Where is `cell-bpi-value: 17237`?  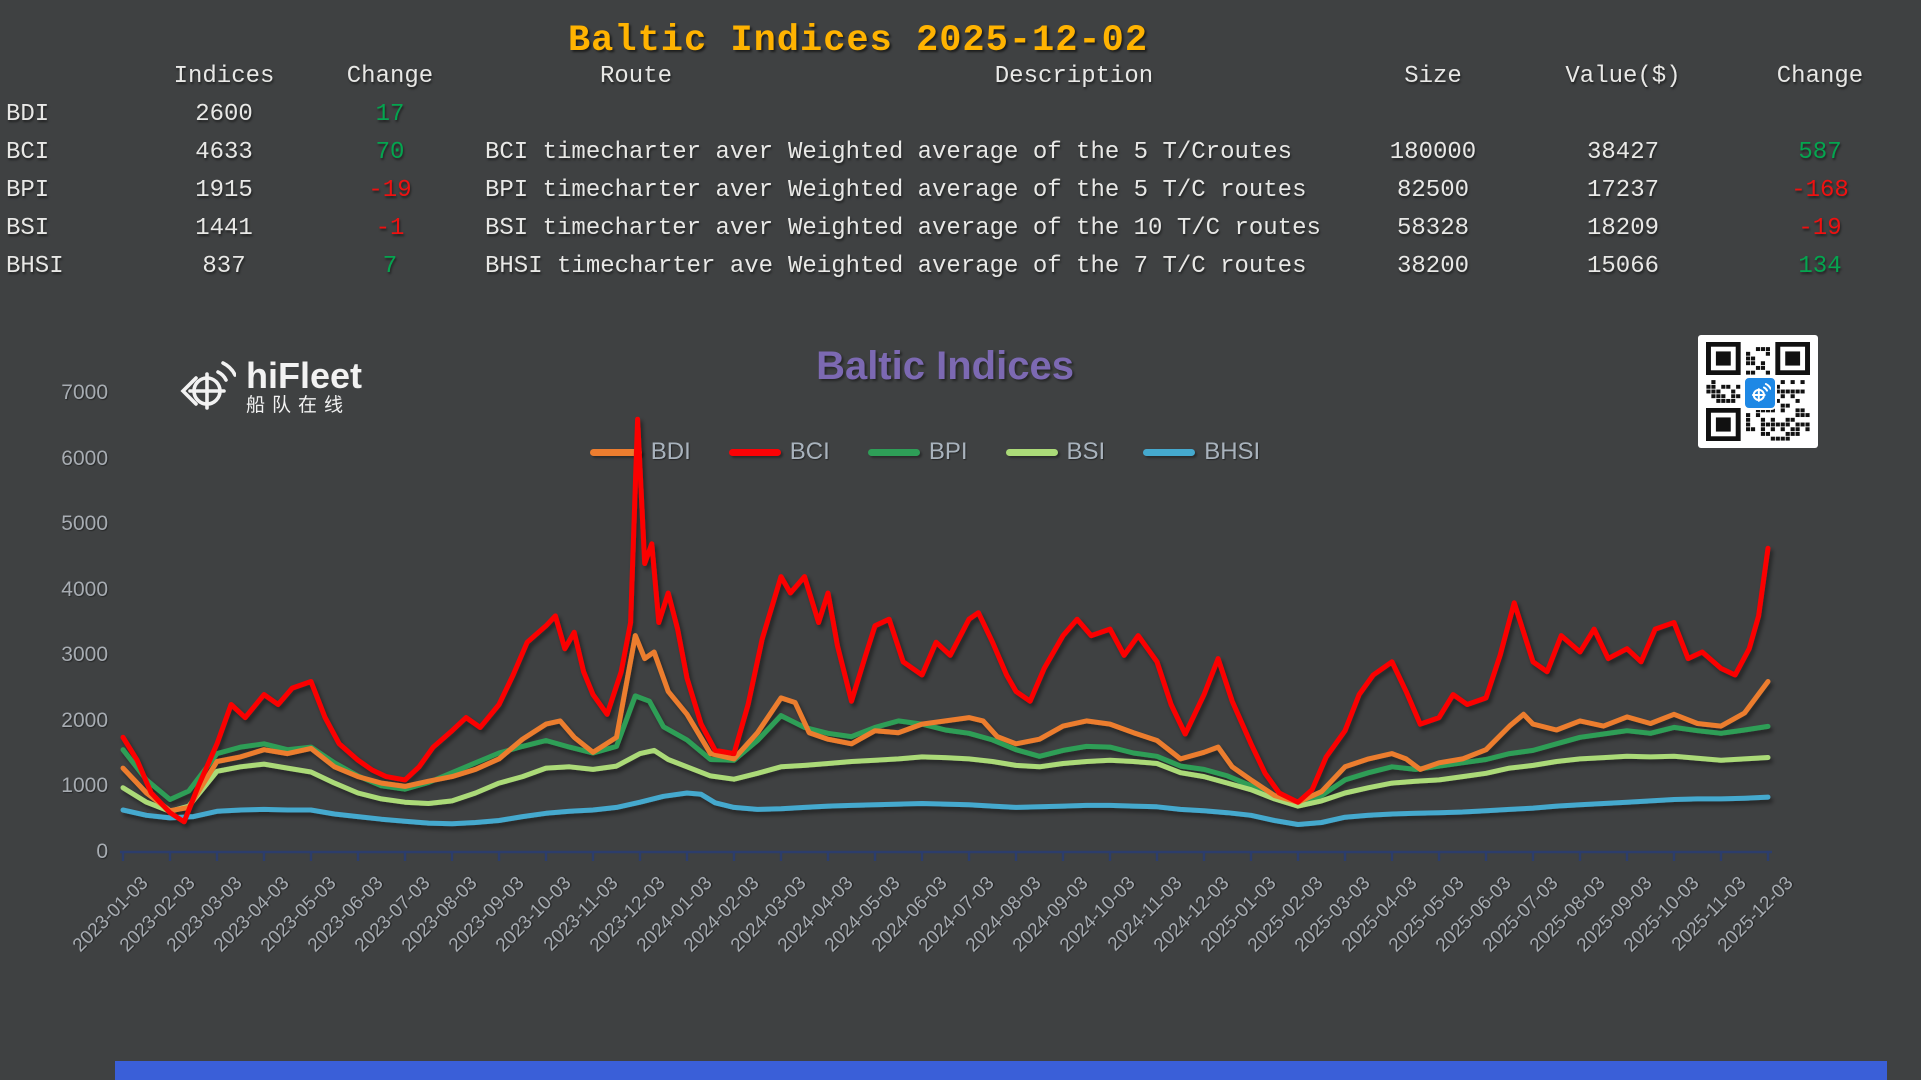
cell-bpi-value: 17237 is located at coordinates (1622, 190).